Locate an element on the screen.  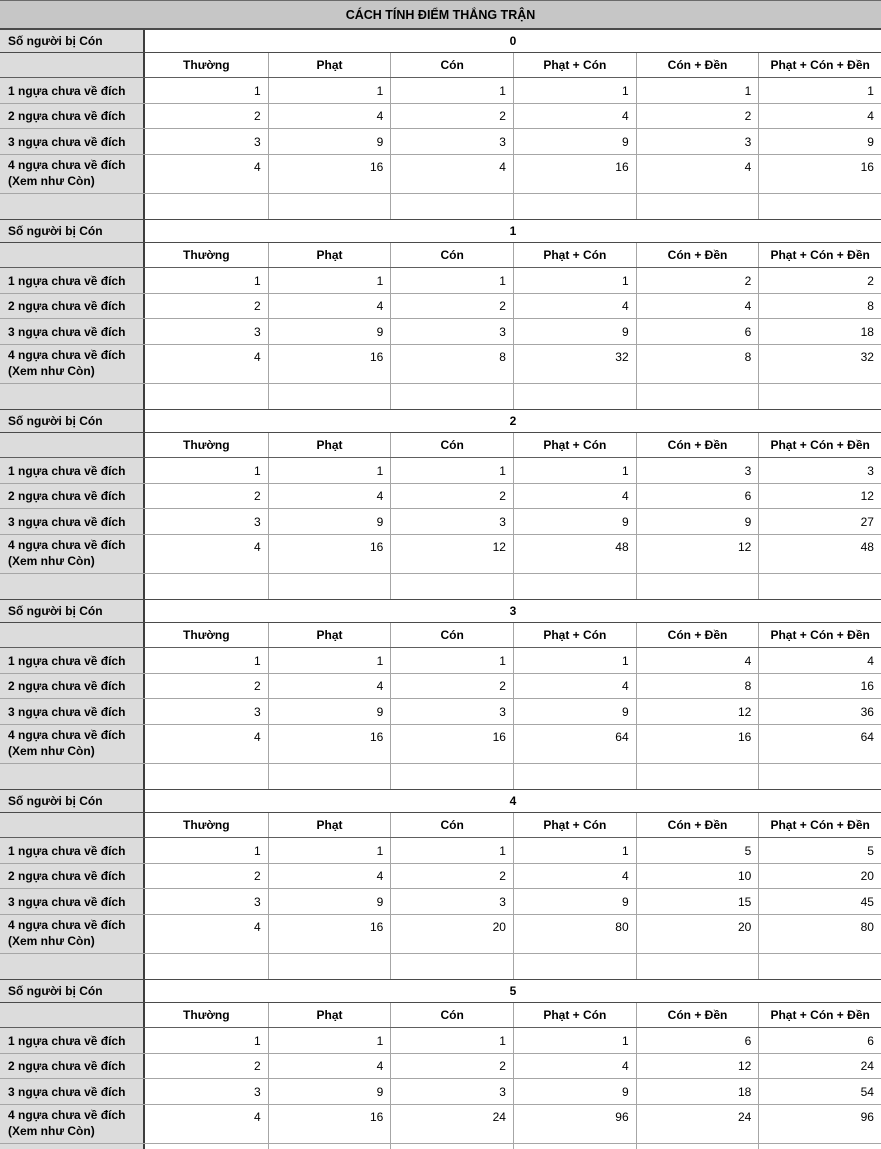
value-cell: 36 is located at coordinates (819, 711).